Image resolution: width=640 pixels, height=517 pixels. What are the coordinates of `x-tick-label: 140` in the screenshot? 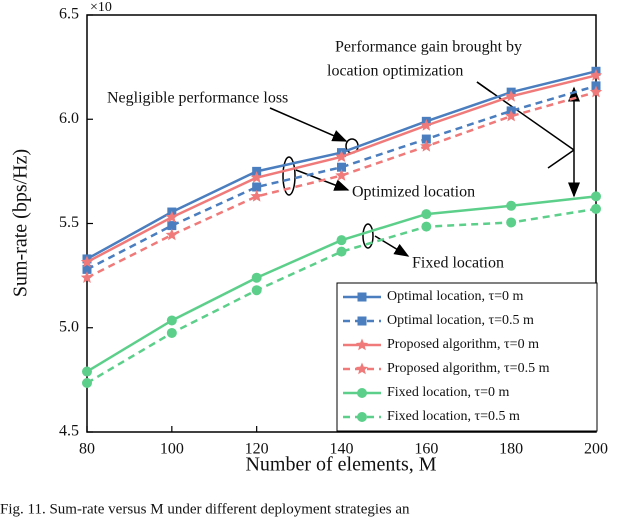 It's located at (342, 449).